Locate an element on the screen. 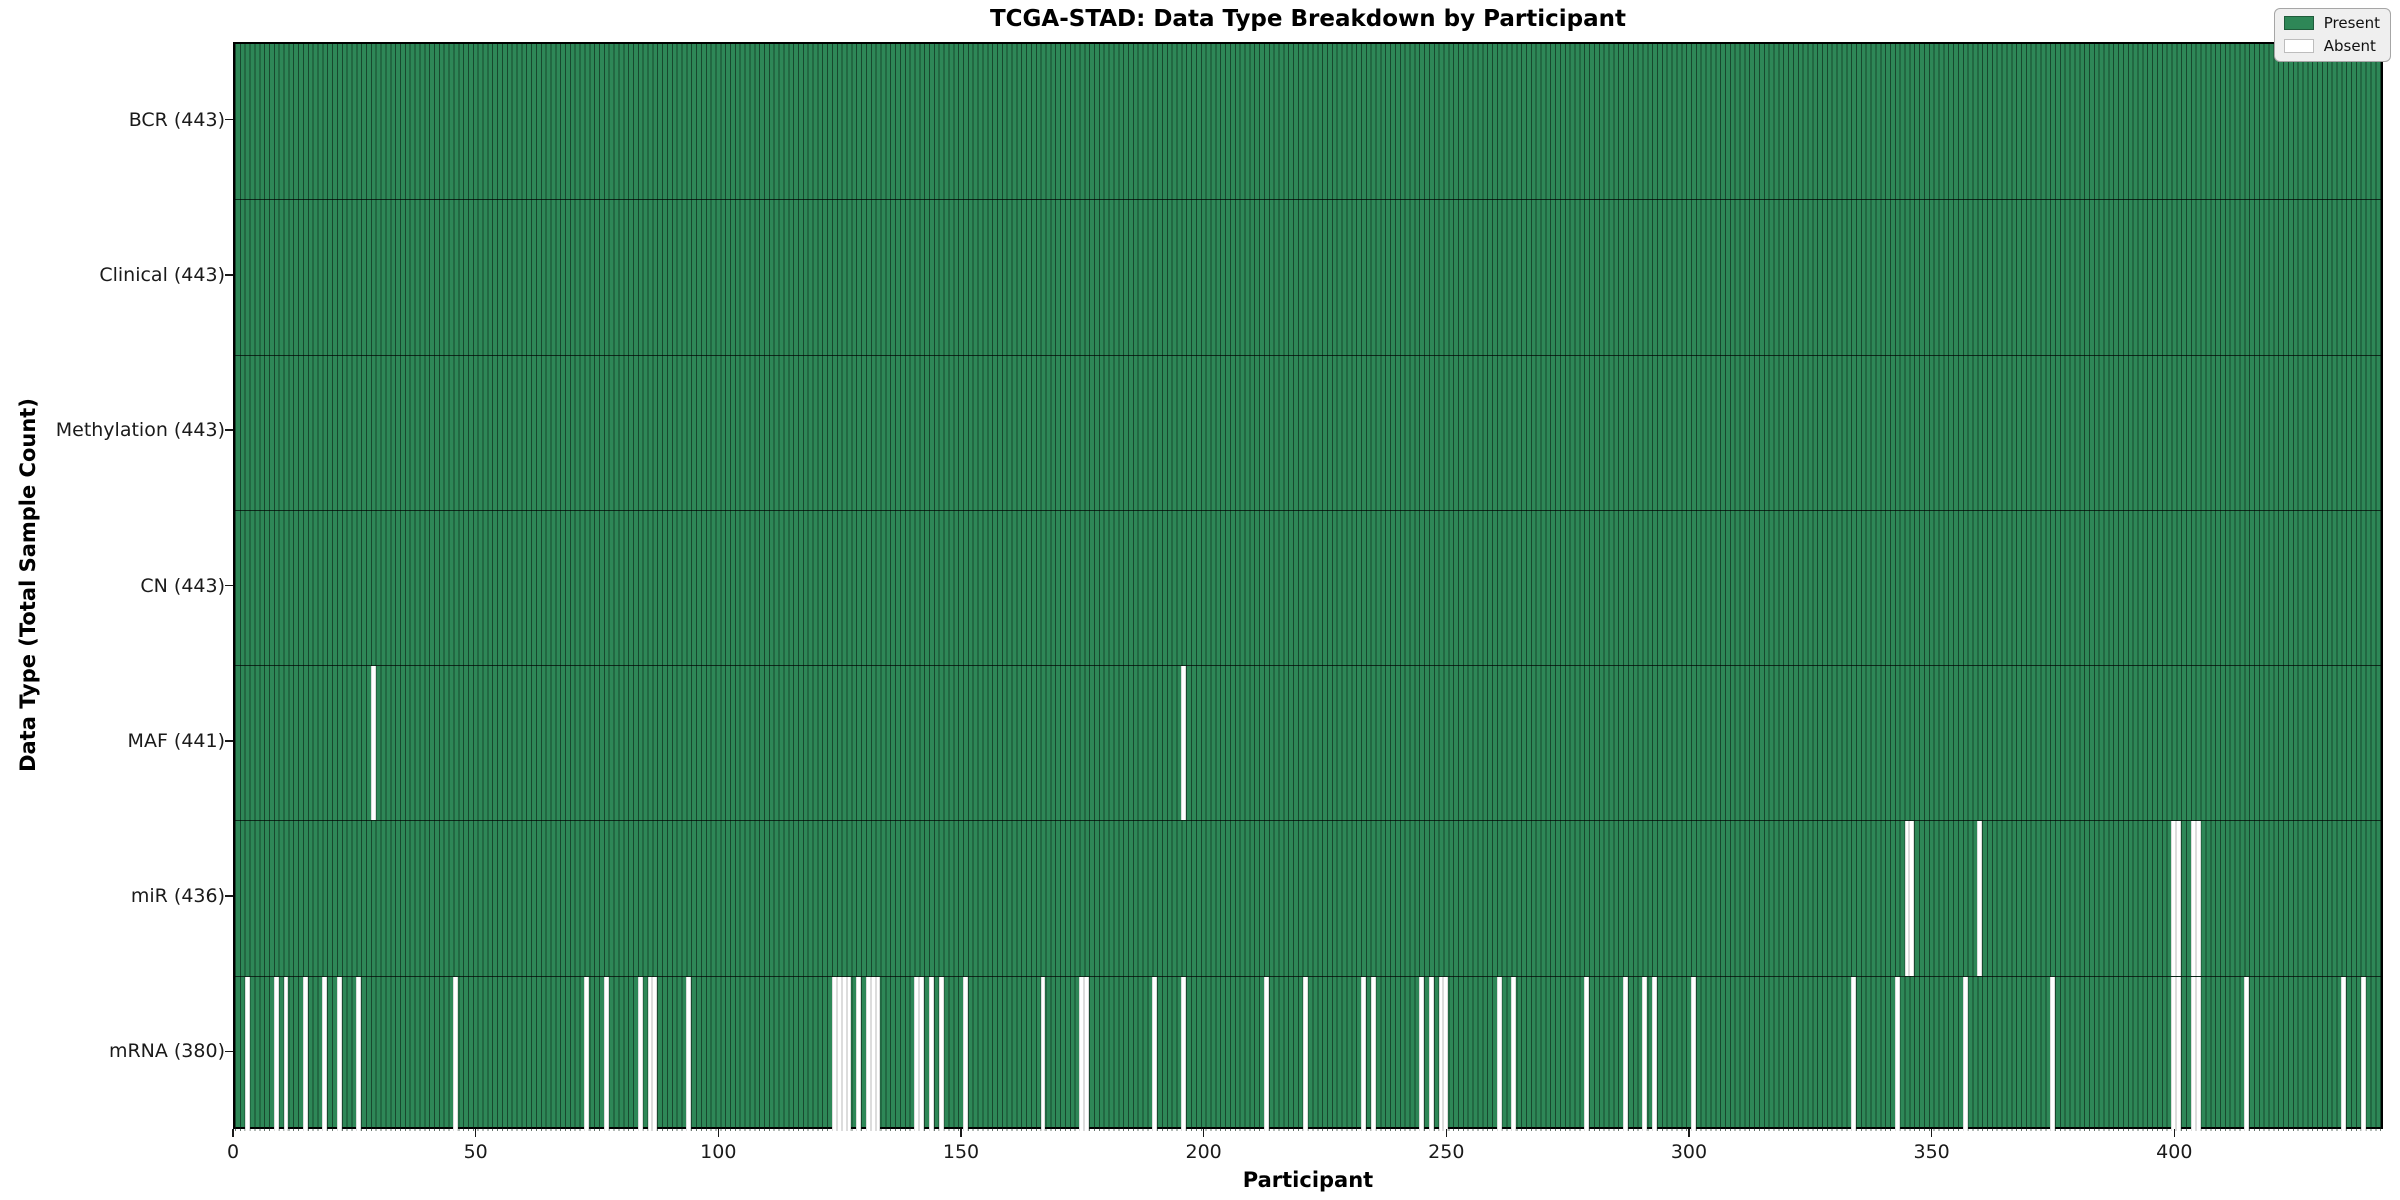 The width and height of the screenshot is (2400, 1200). row-Clinical is located at coordinates (1308, 277).